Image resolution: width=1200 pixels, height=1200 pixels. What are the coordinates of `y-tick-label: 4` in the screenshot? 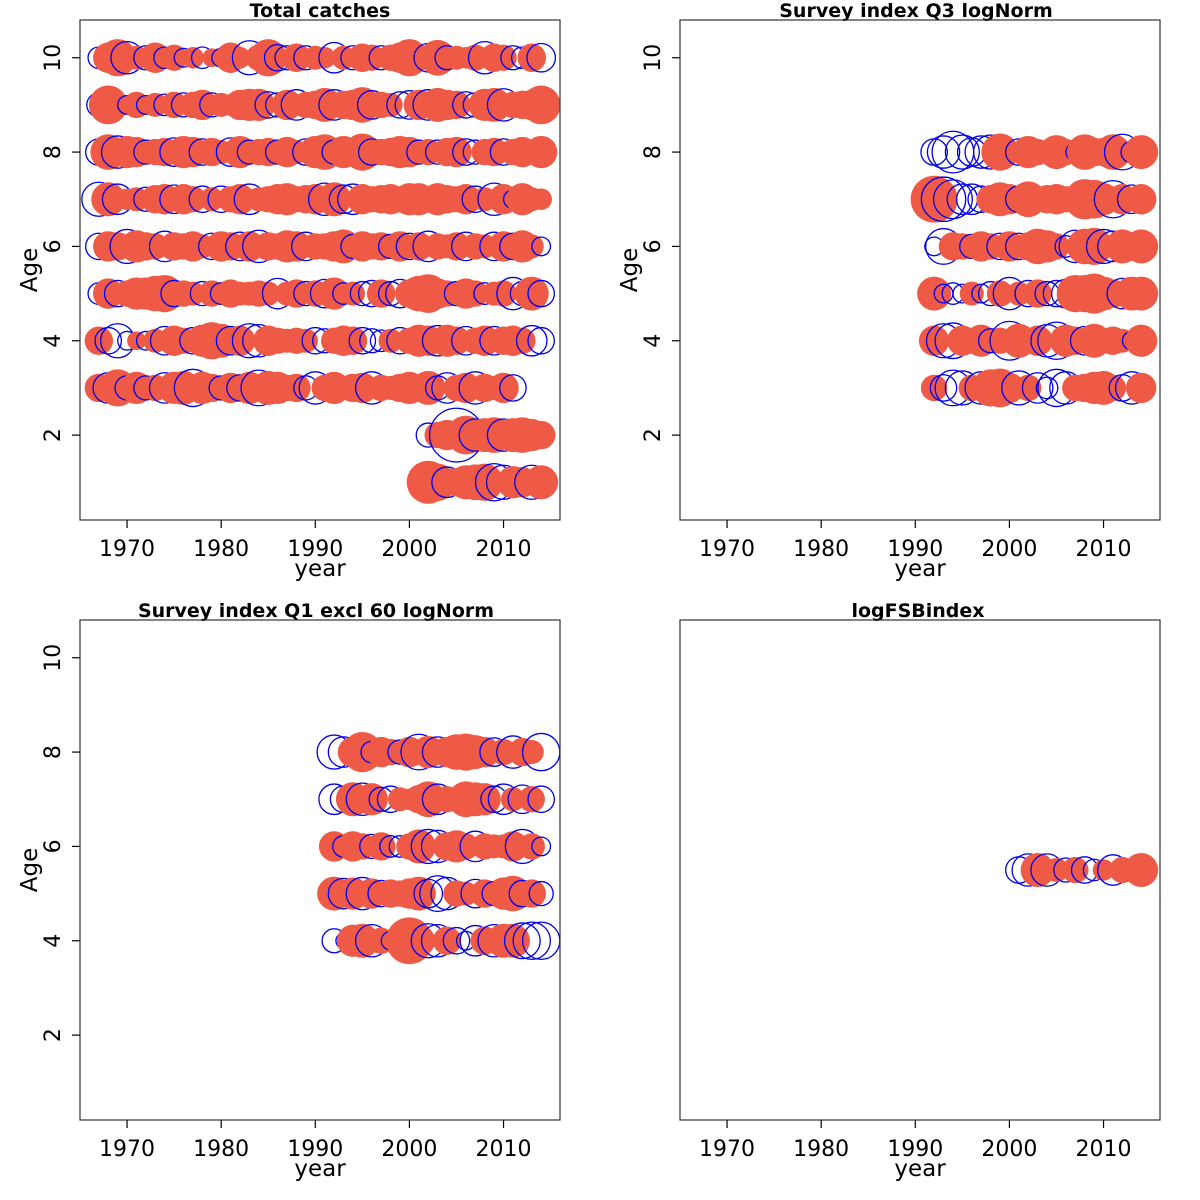 It's located at (653, 341).